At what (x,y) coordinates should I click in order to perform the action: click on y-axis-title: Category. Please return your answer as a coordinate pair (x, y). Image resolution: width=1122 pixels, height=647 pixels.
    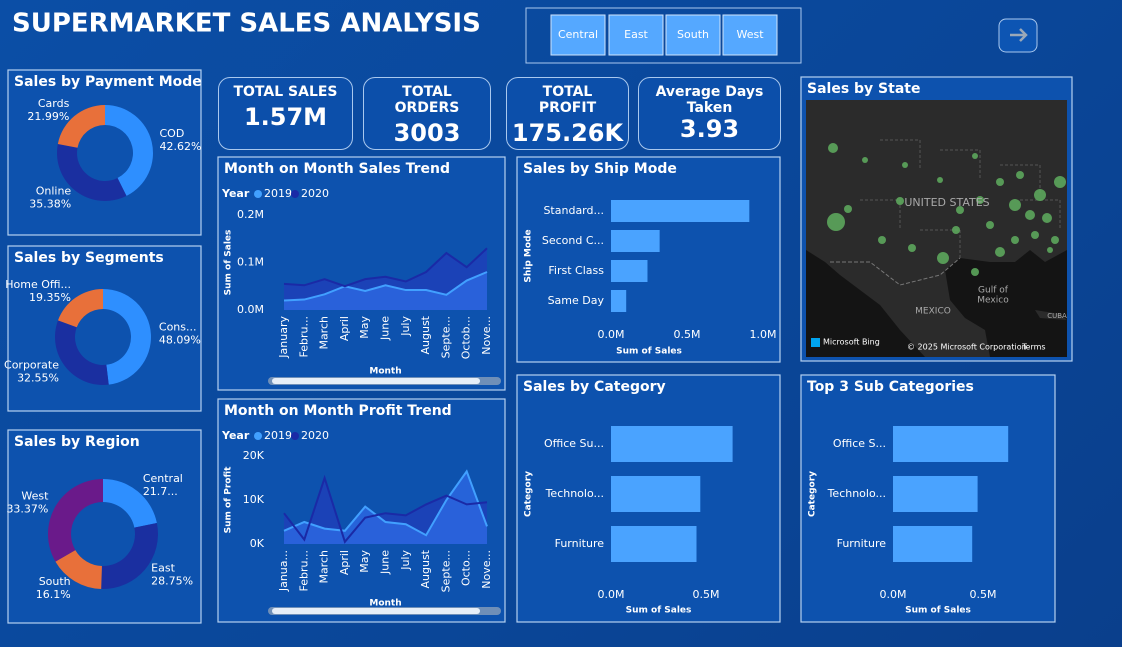
    Looking at the image, I should click on (813, 494).